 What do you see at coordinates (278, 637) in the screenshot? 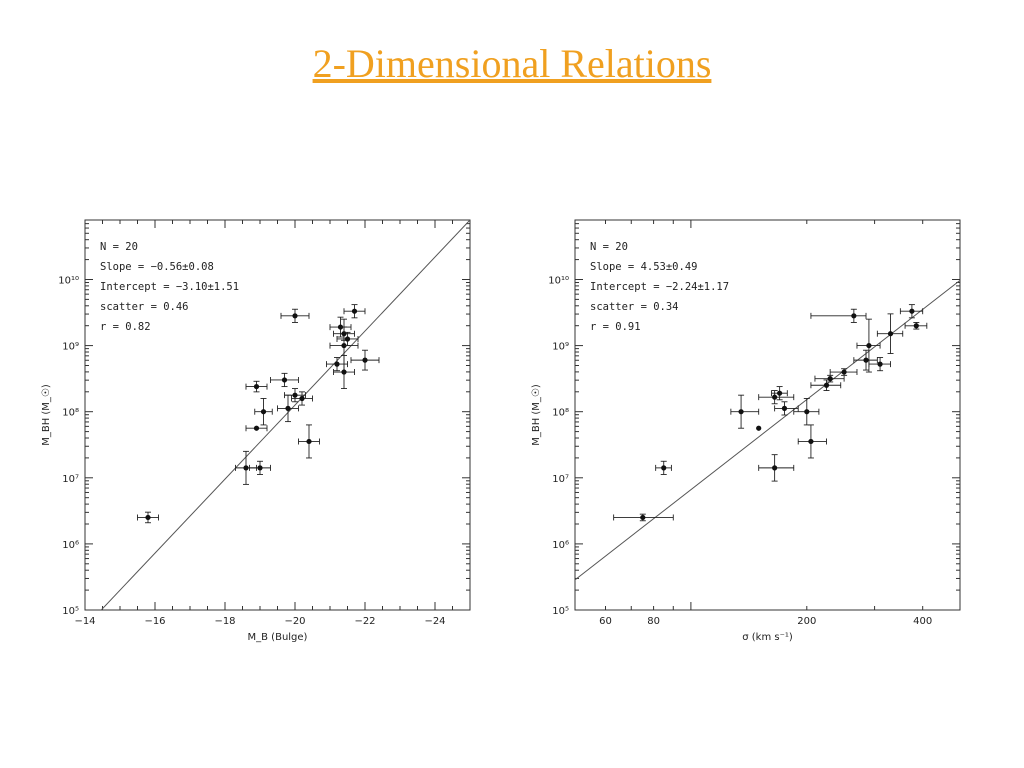
I see `x-axis-label: M_B (Bulge)` at bounding box center [278, 637].